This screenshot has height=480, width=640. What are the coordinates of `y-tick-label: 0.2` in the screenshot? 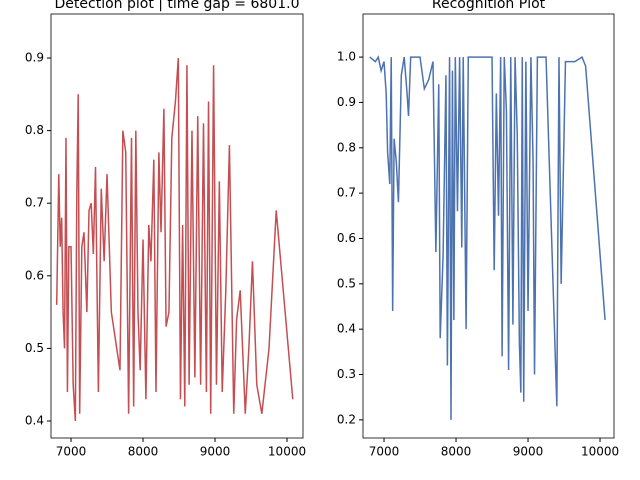 It's located at (346, 419).